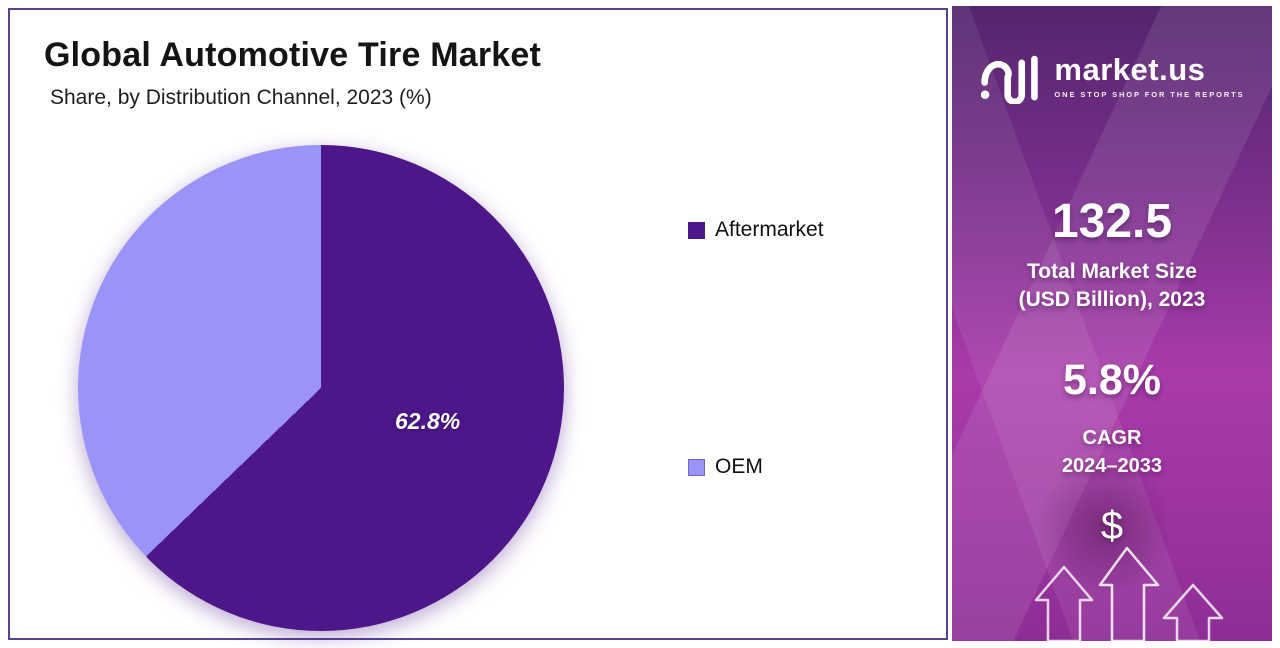  I want to click on legend-item-oem: OEM, so click(725, 467).